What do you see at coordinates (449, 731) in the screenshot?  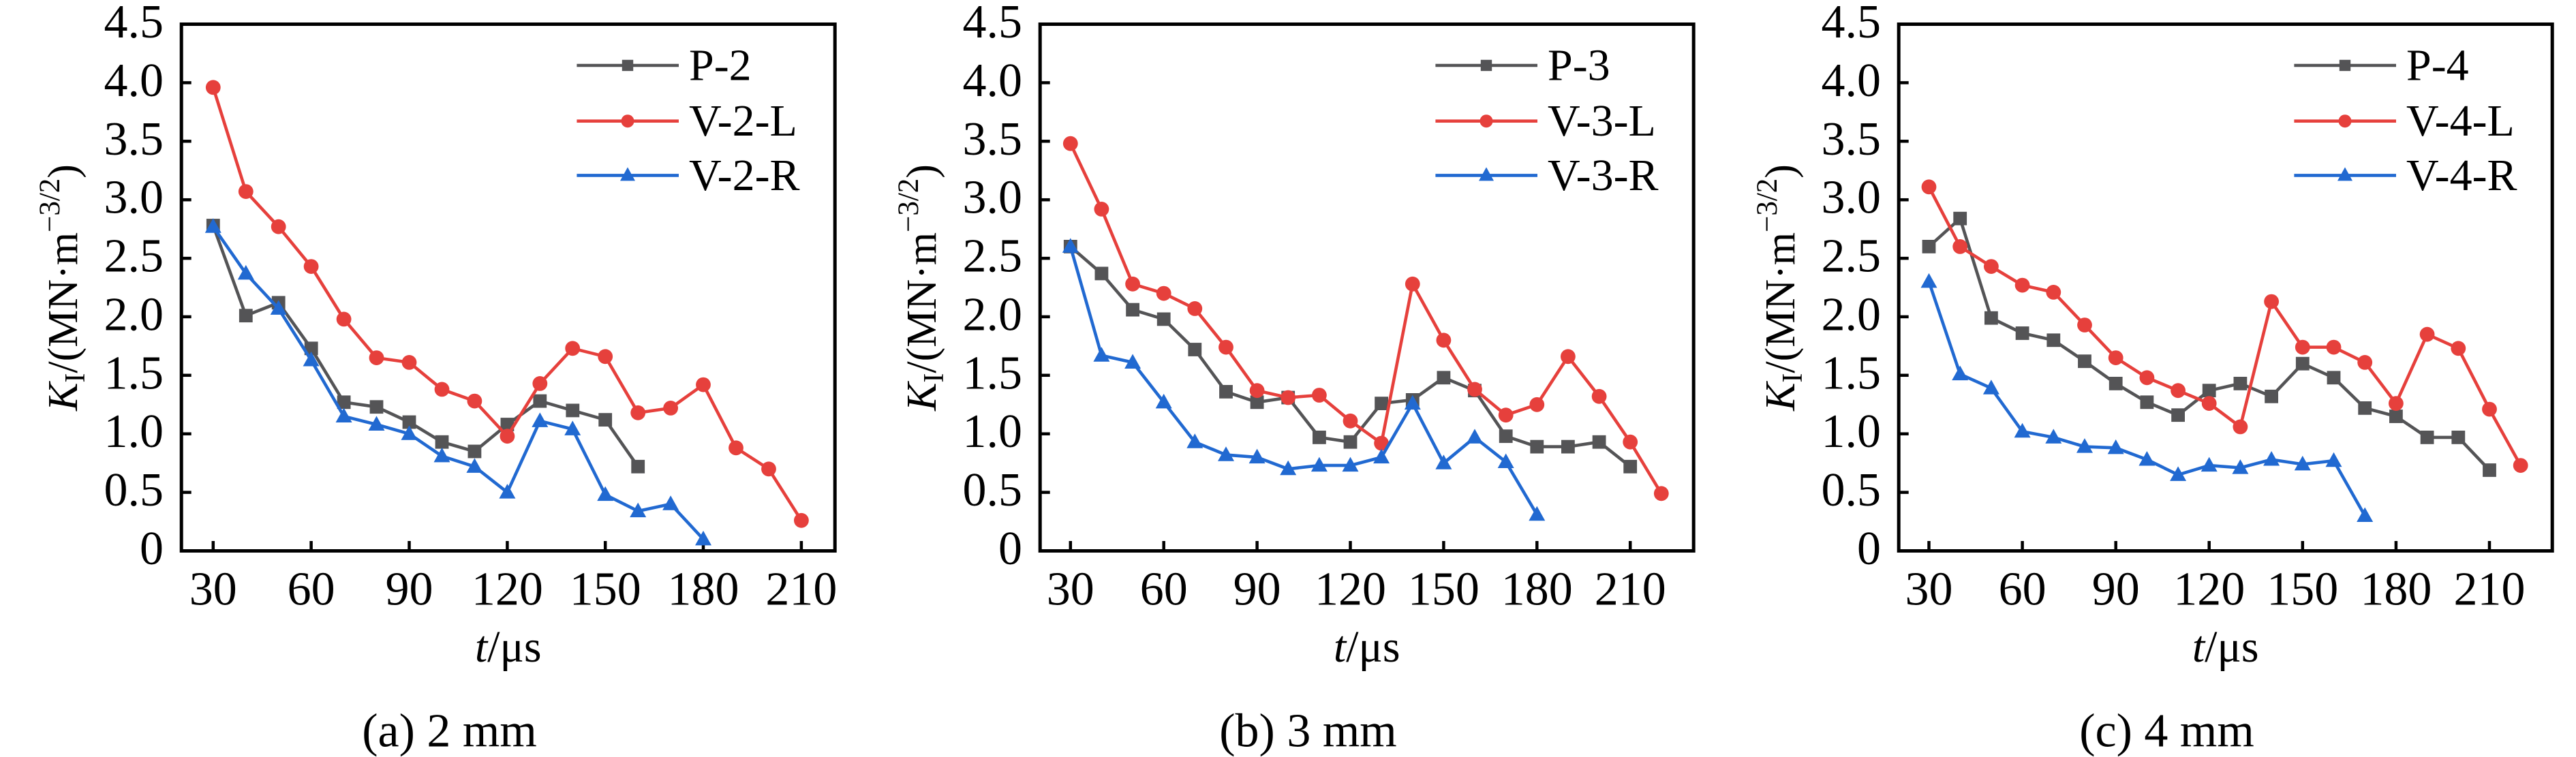 I see `svg-text: (a) 2 mm` at bounding box center [449, 731].